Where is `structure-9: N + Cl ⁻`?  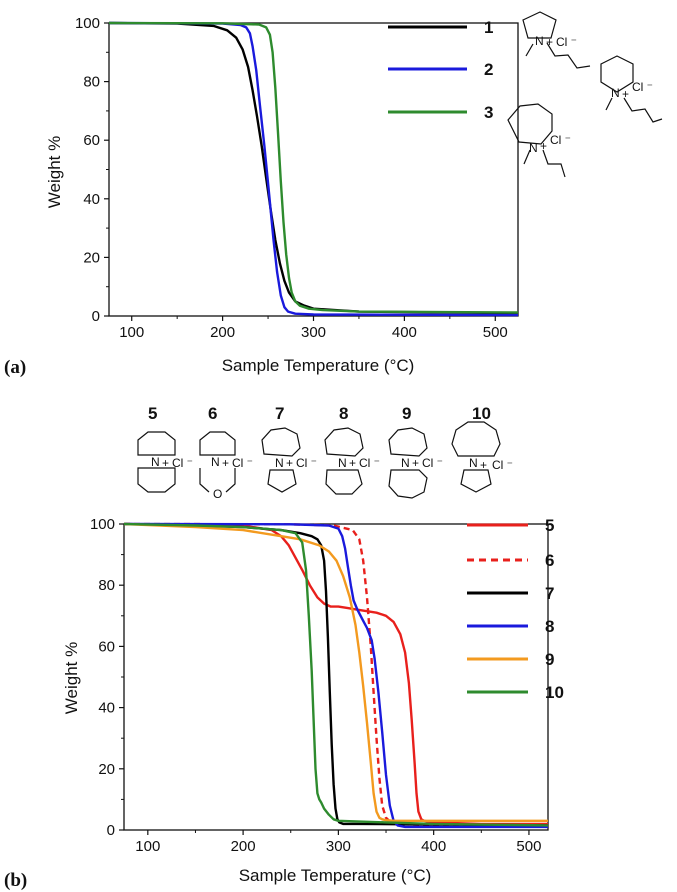 structure-9: N + Cl ⁻ is located at coordinates (415, 463).